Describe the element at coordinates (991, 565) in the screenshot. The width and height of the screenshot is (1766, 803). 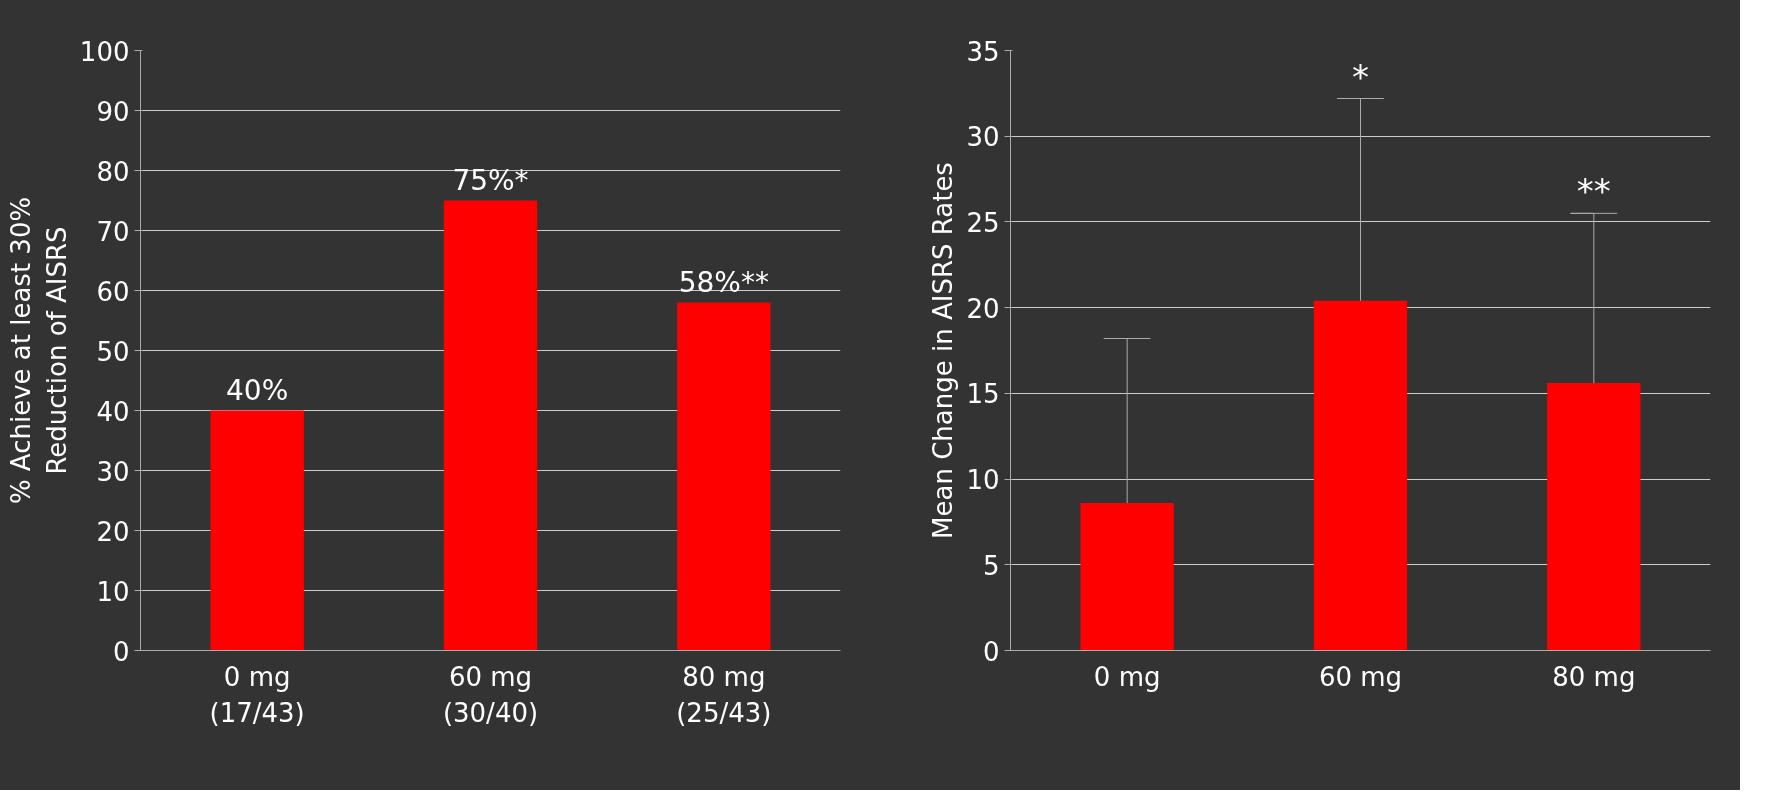
I see `y-tick-label: 5` at that location.